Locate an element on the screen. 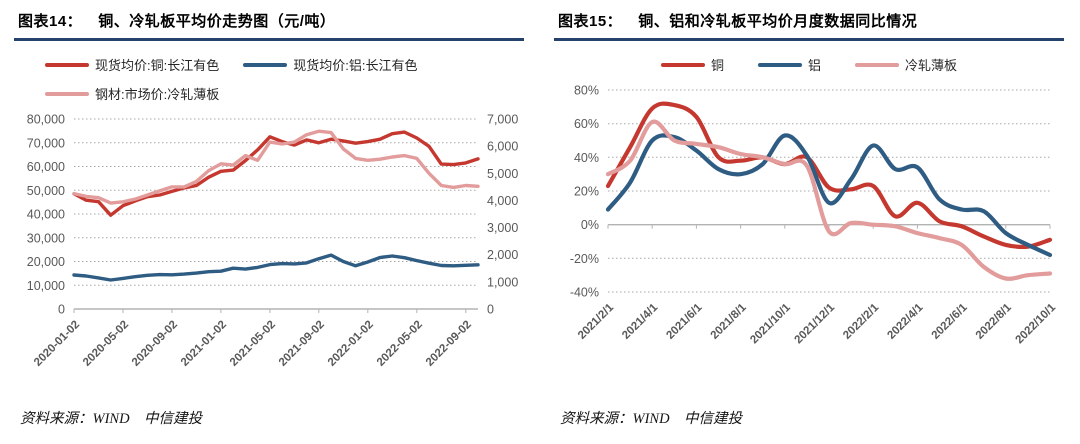  figure-15-title: 图表15： 铜、铝和冷轧板平均价月度数据同比情况 is located at coordinates (809, 24).